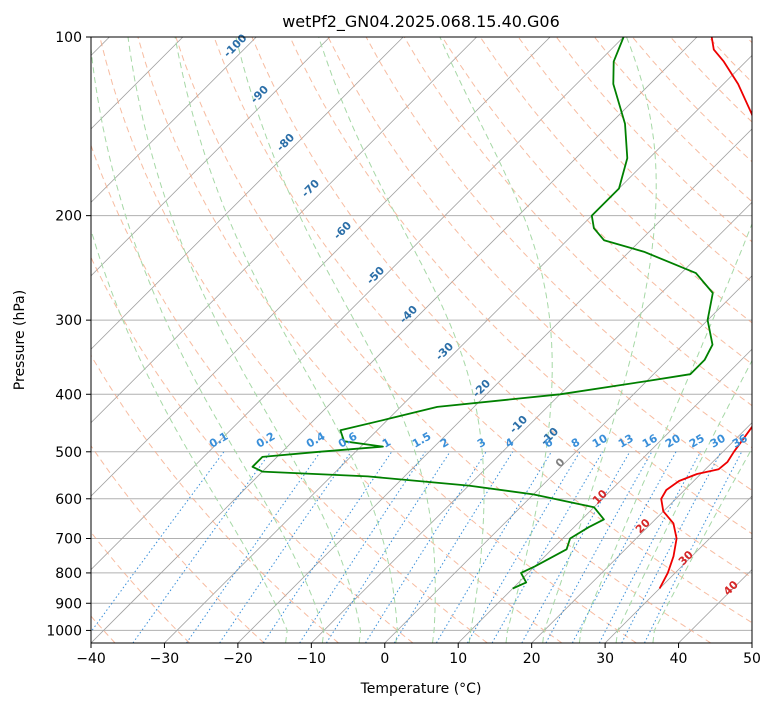 This screenshot has height=708, width=775. What do you see at coordinates (64, 631) in the screenshot?
I see `y-tick-label: 1000` at bounding box center [64, 631].